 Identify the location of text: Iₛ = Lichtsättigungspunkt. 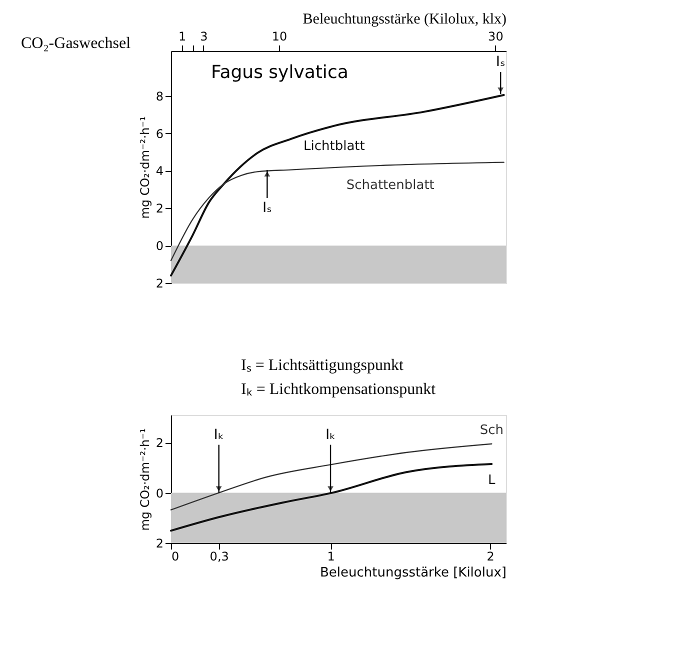
(322, 365).